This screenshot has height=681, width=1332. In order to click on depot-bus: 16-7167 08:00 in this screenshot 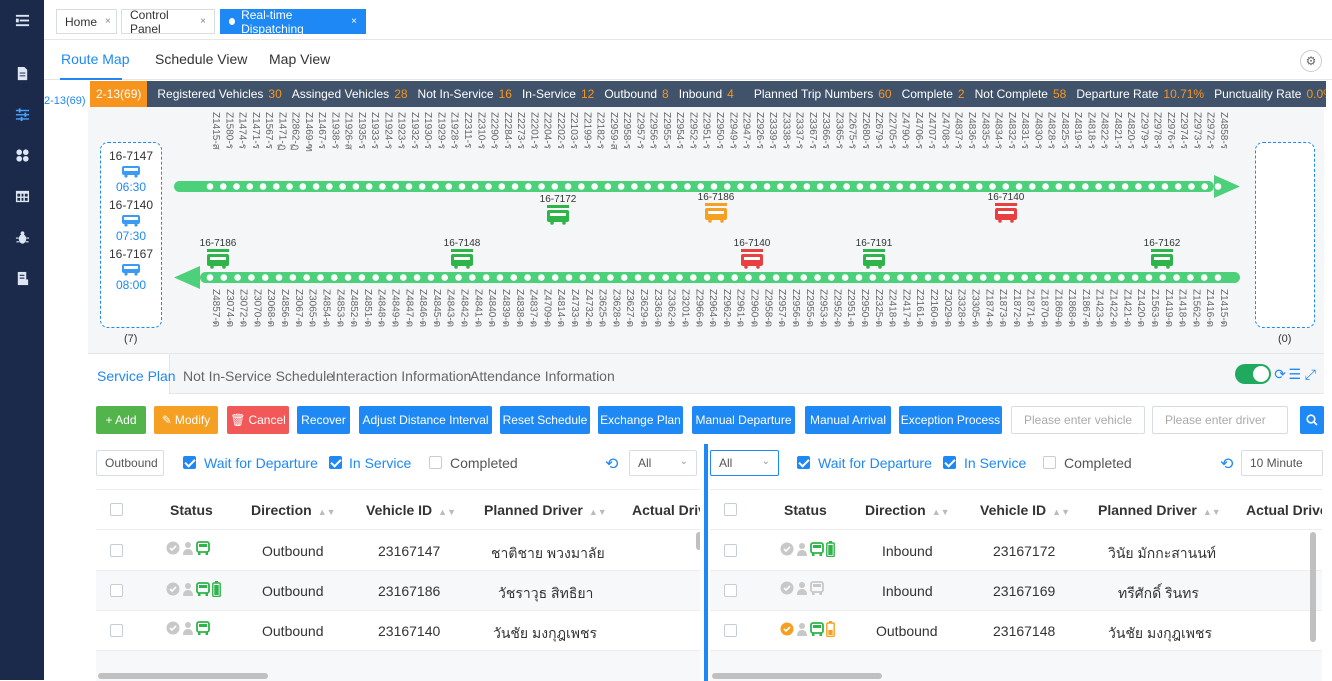, I will do `click(131, 269)`.